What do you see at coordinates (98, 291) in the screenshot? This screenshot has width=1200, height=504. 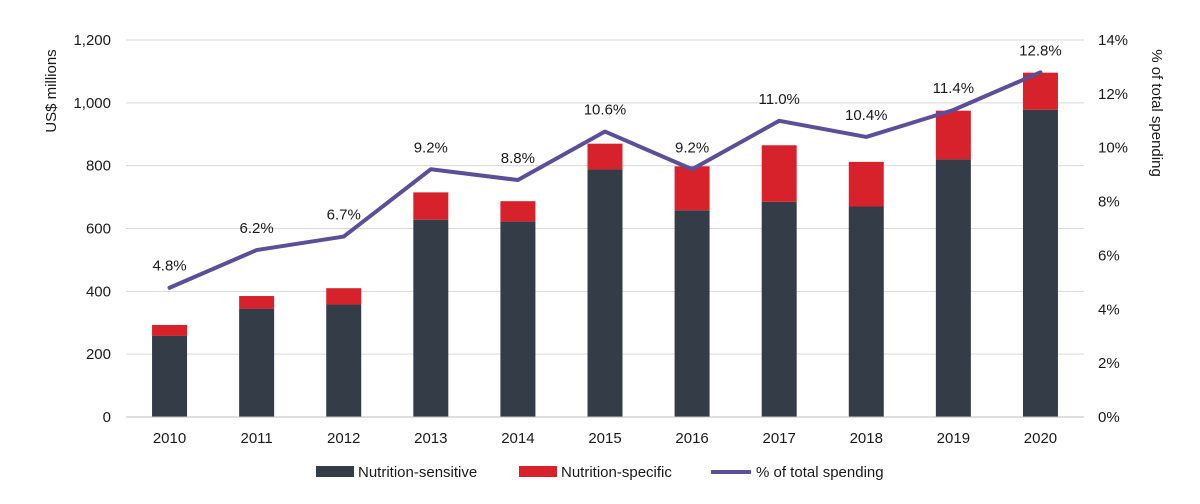 I see `y-tick-label-left: 400` at bounding box center [98, 291].